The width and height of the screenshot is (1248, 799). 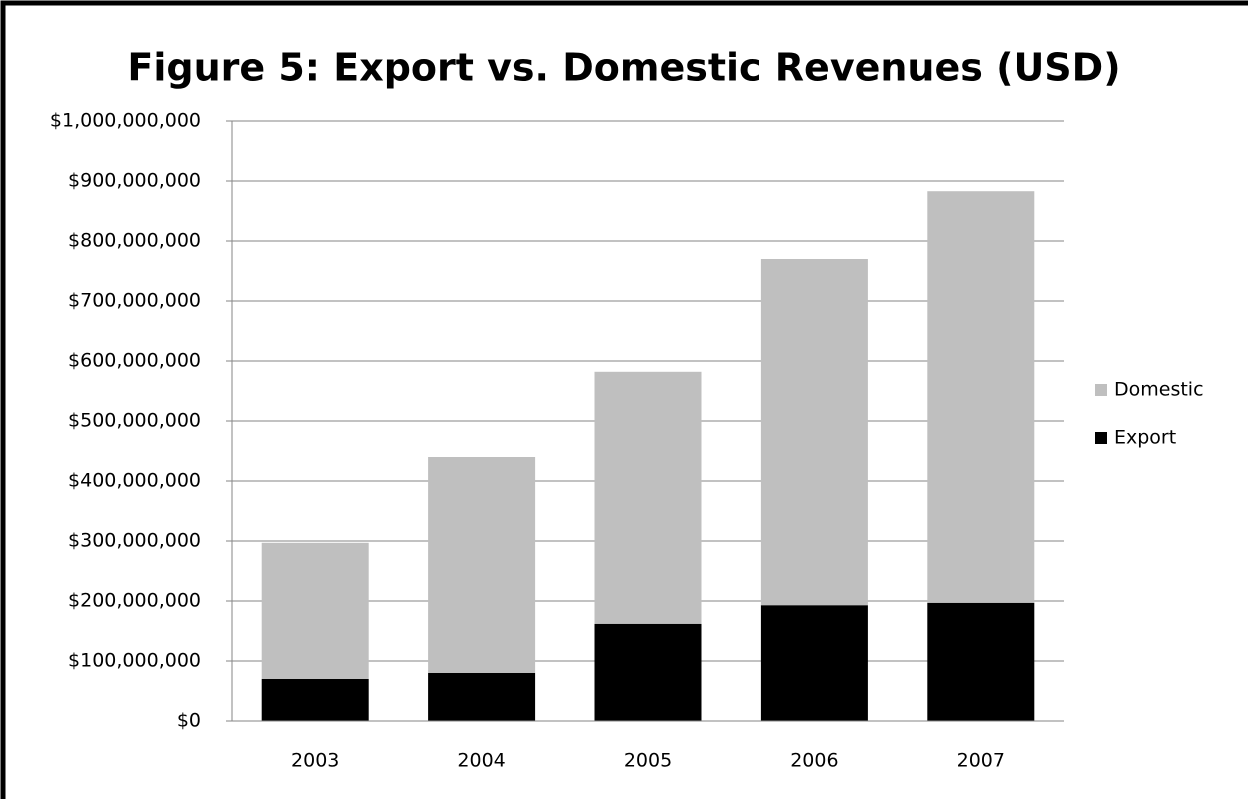 What do you see at coordinates (134, 181) in the screenshot?
I see `y-tick-label: $900,000,000` at bounding box center [134, 181].